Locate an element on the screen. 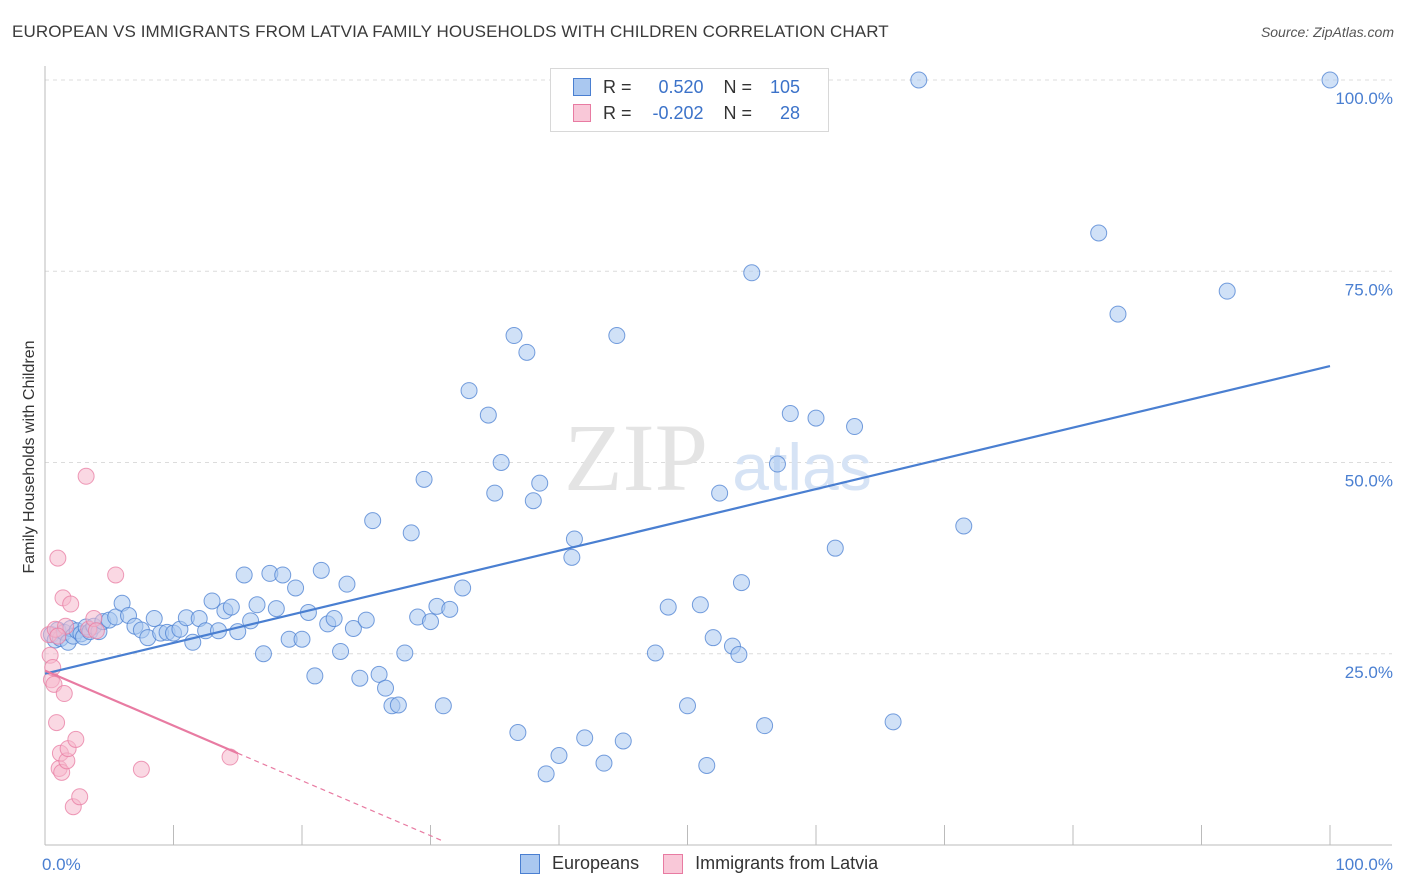  x-tick-label: 0.0% is located at coordinates (61, 864).